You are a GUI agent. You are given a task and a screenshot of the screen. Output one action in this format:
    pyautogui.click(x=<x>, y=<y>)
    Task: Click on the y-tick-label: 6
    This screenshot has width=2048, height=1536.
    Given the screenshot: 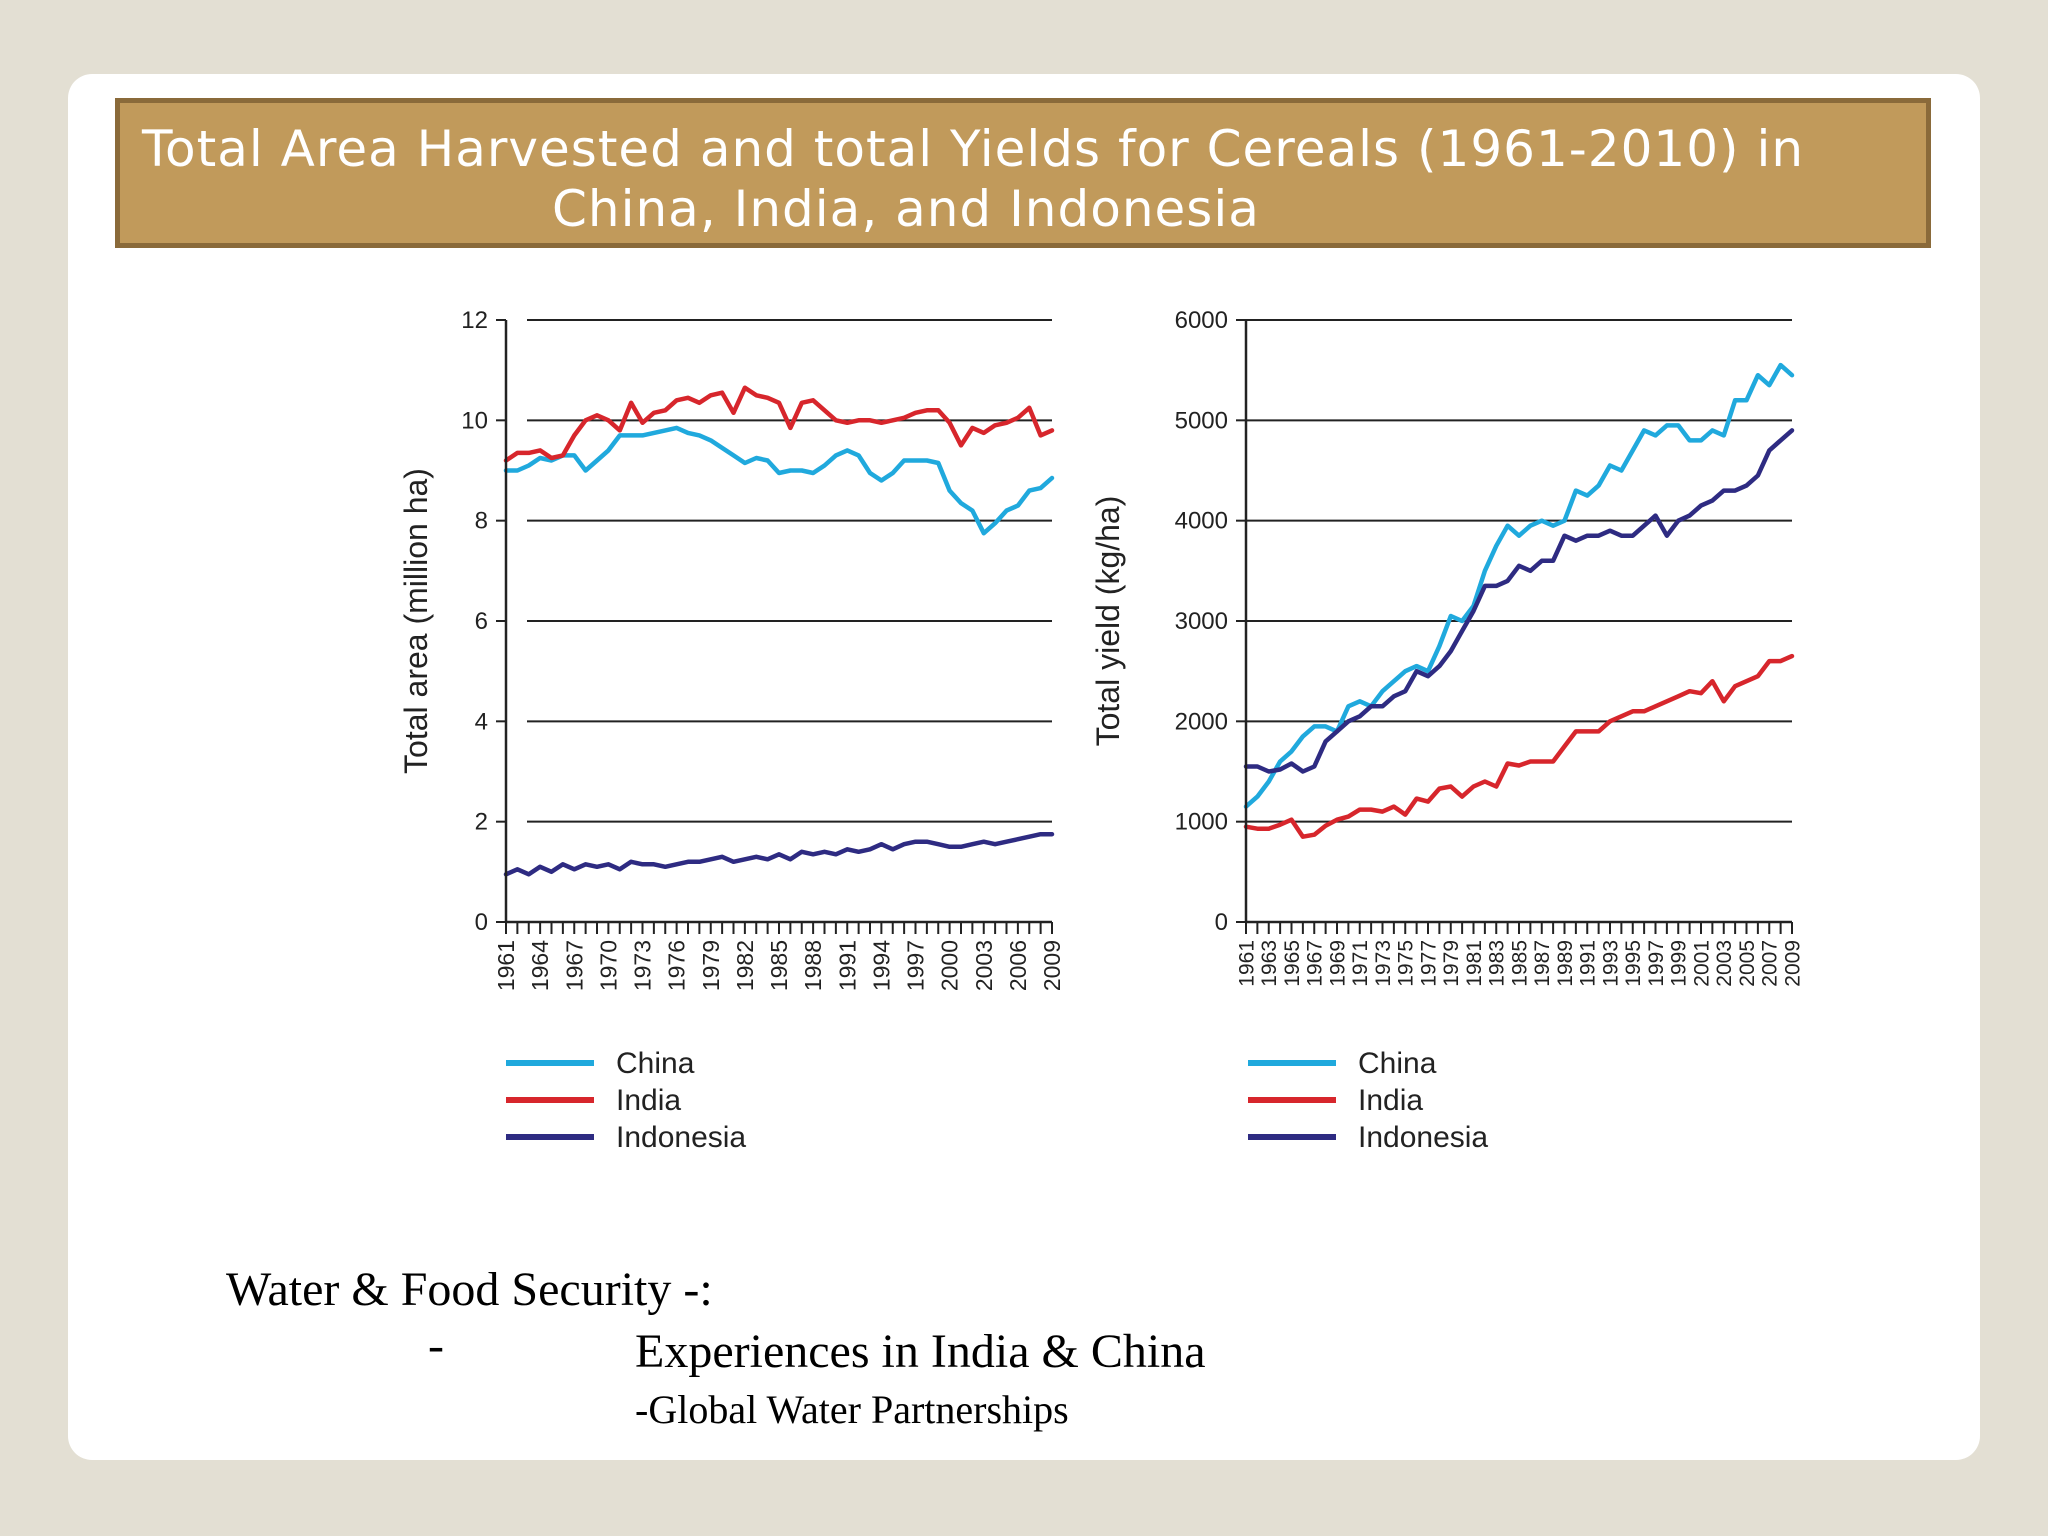 What is the action you would take?
    pyautogui.click(x=481, y=621)
    